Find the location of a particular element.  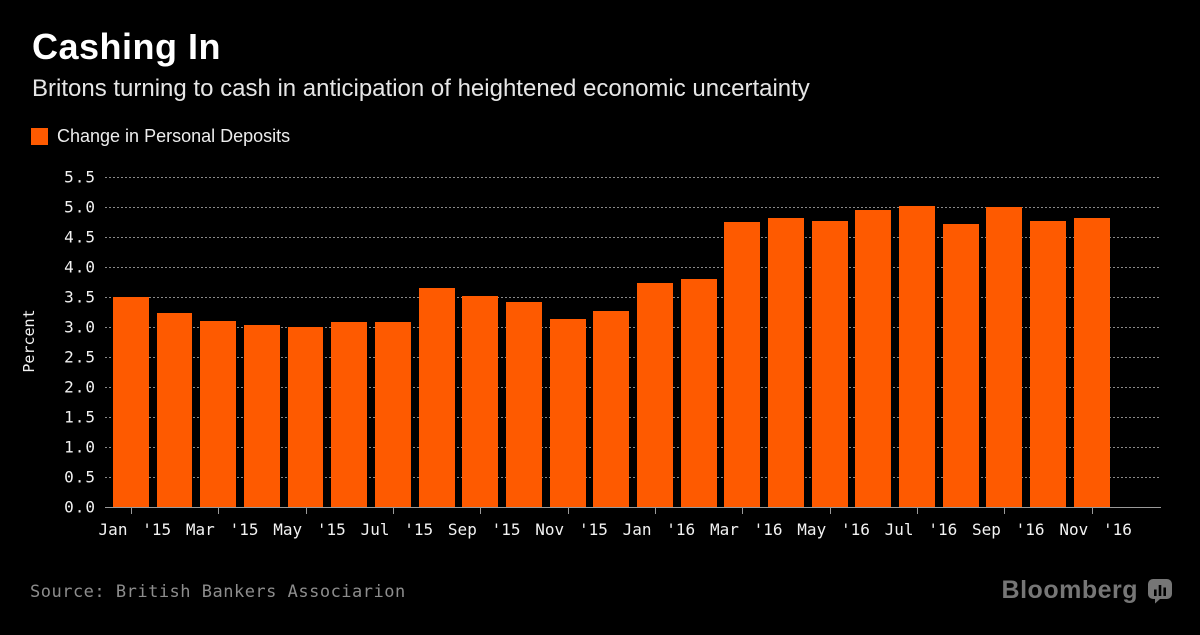

grid-line-3.5 is located at coordinates (633, 297).